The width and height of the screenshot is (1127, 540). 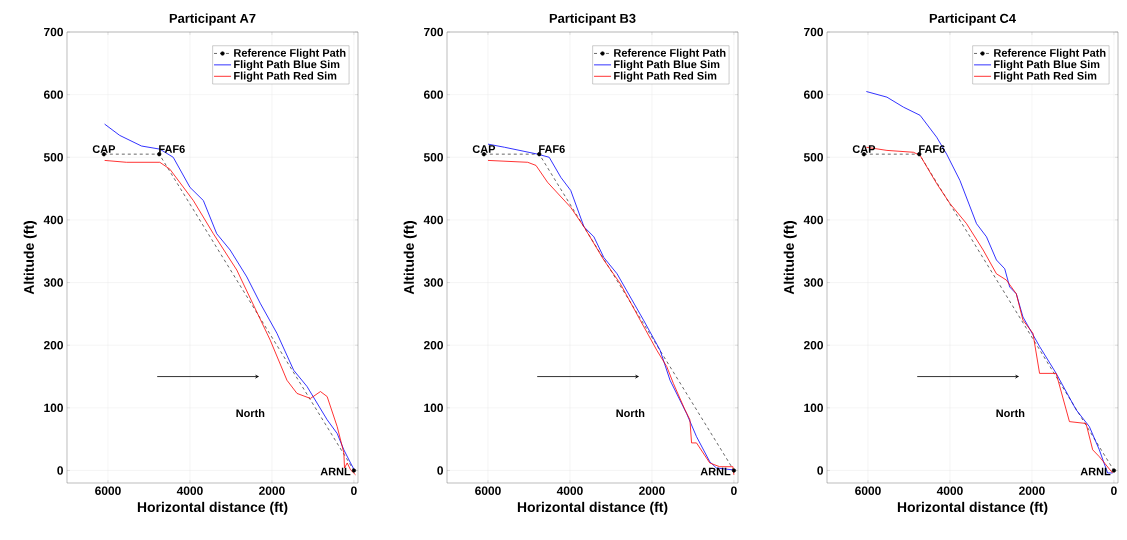 What do you see at coordinates (212, 19) in the screenshot?
I see `chart-title: Participant A7` at bounding box center [212, 19].